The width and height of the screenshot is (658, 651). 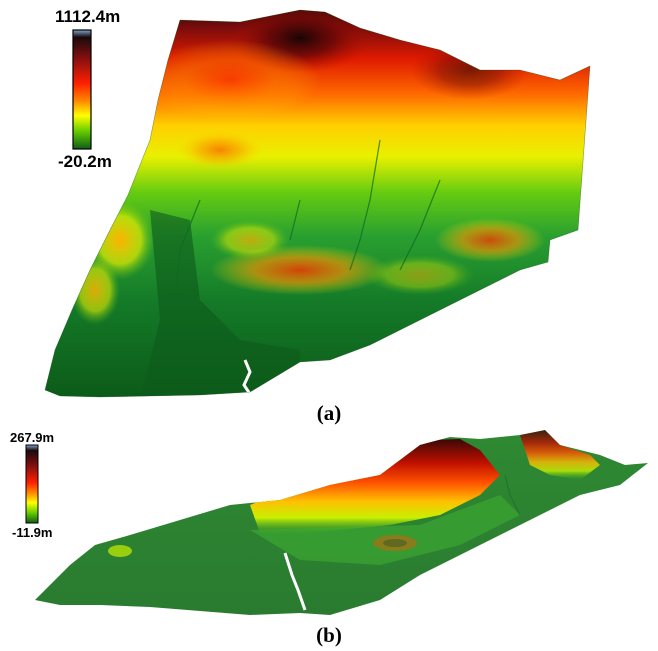 What do you see at coordinates (329, 635) in the screenshot?
I see `caption-b: (b)` at bounding box center [329, 635].